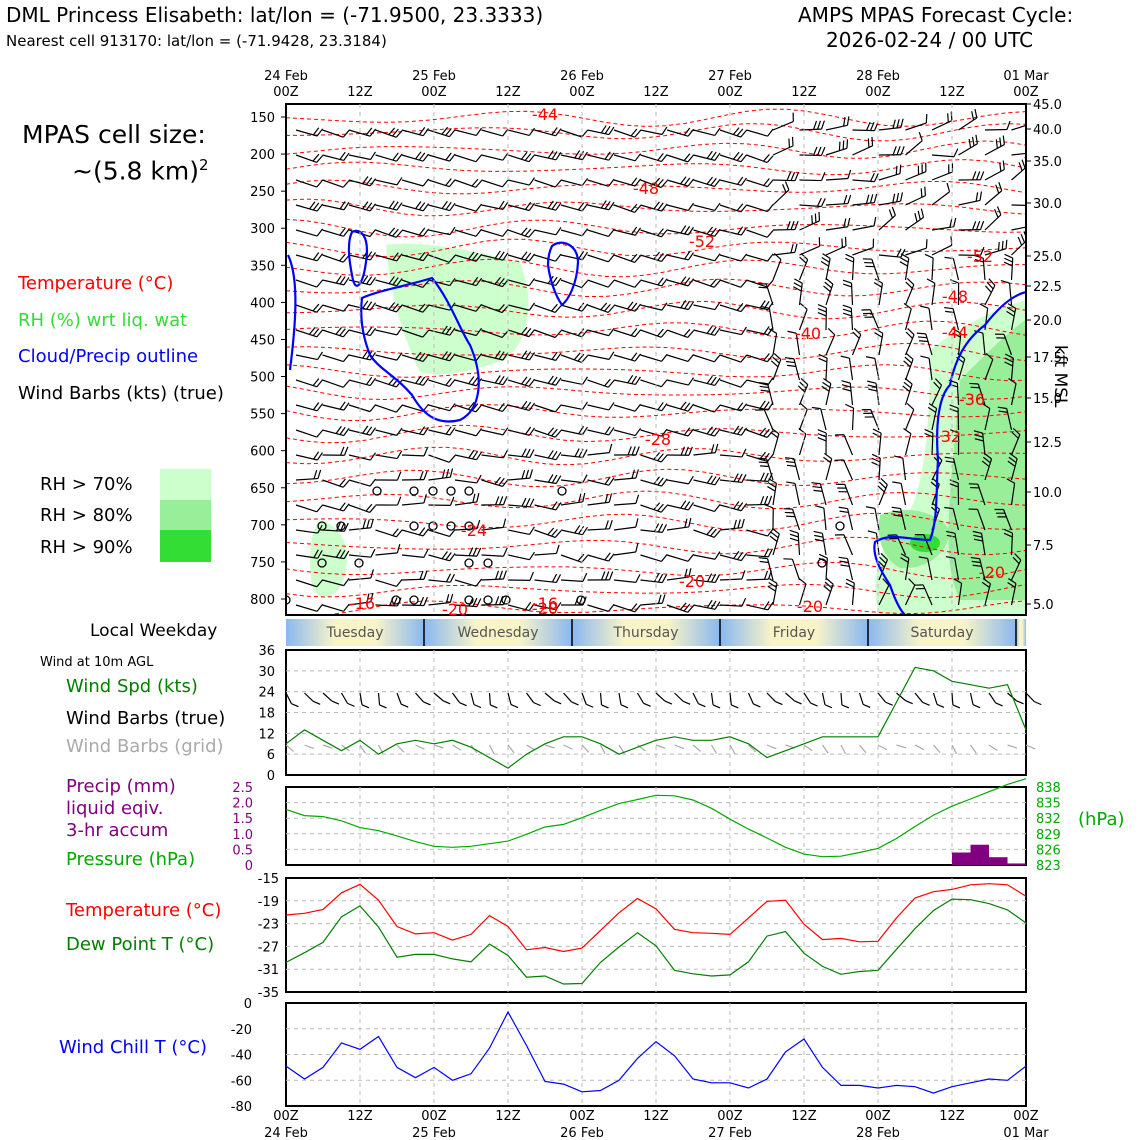  I want to click on pressure-tick: 450, so click(262, 340).